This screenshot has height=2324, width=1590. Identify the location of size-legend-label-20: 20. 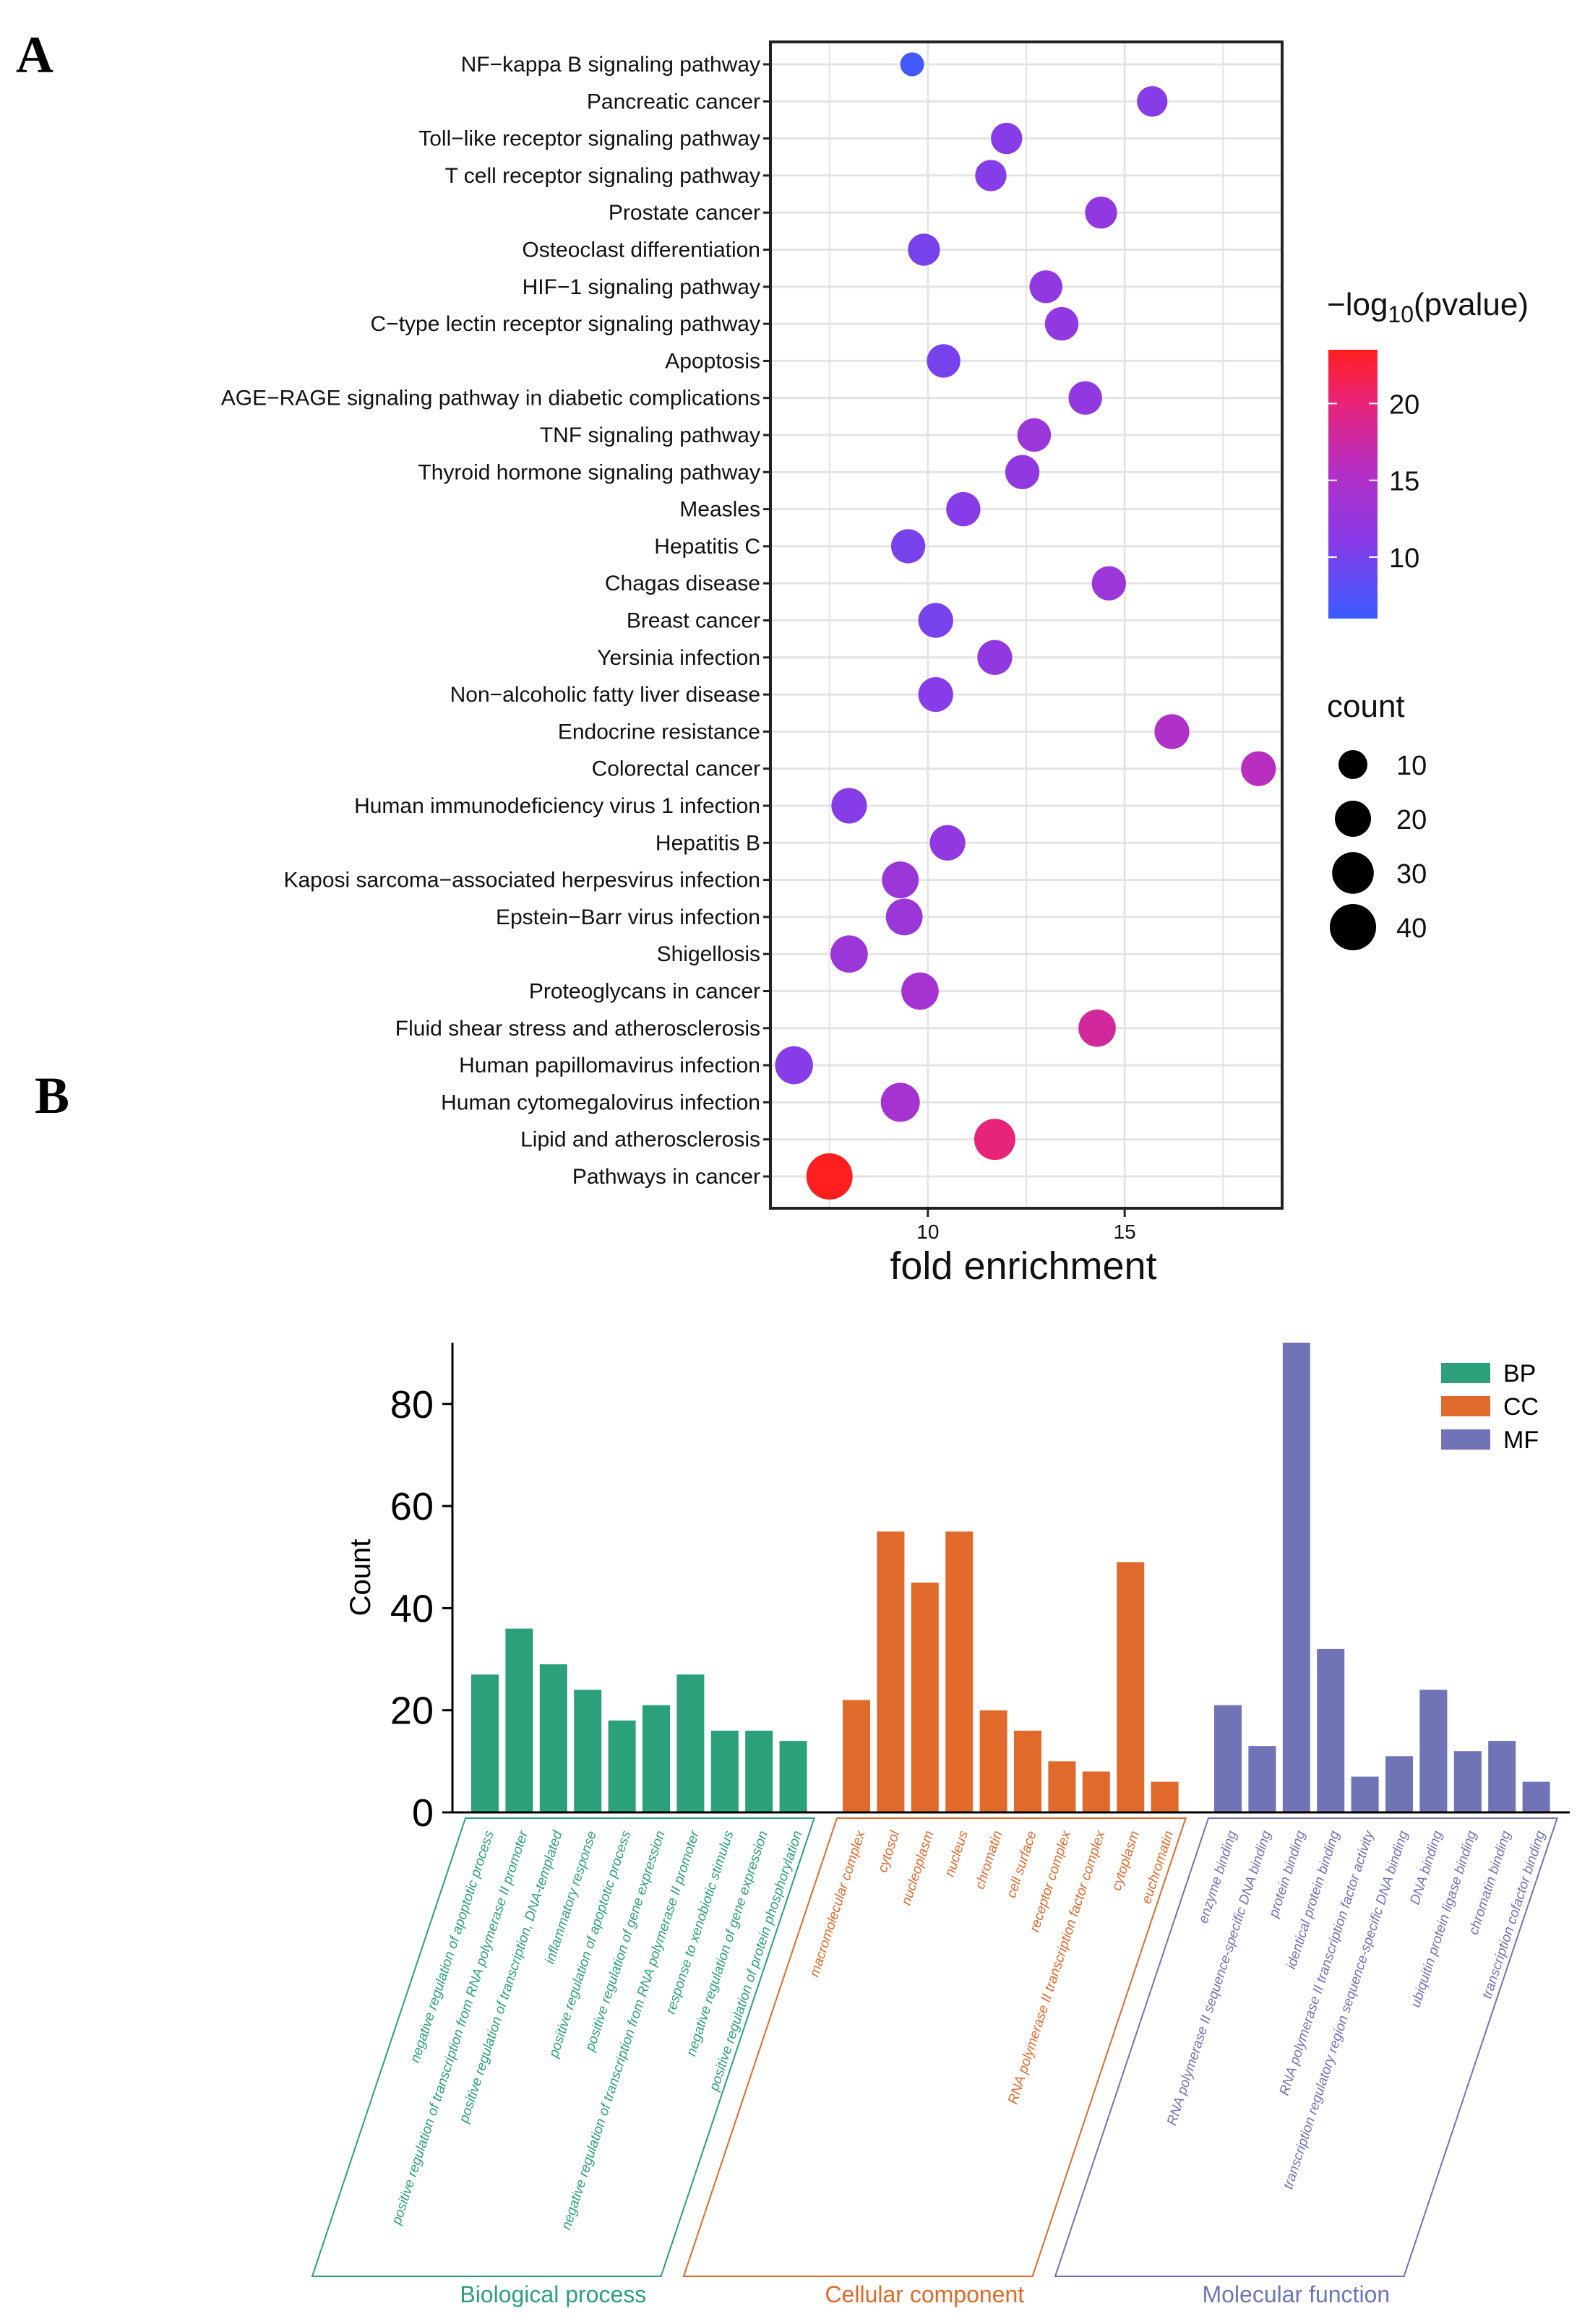
(1411, 820).